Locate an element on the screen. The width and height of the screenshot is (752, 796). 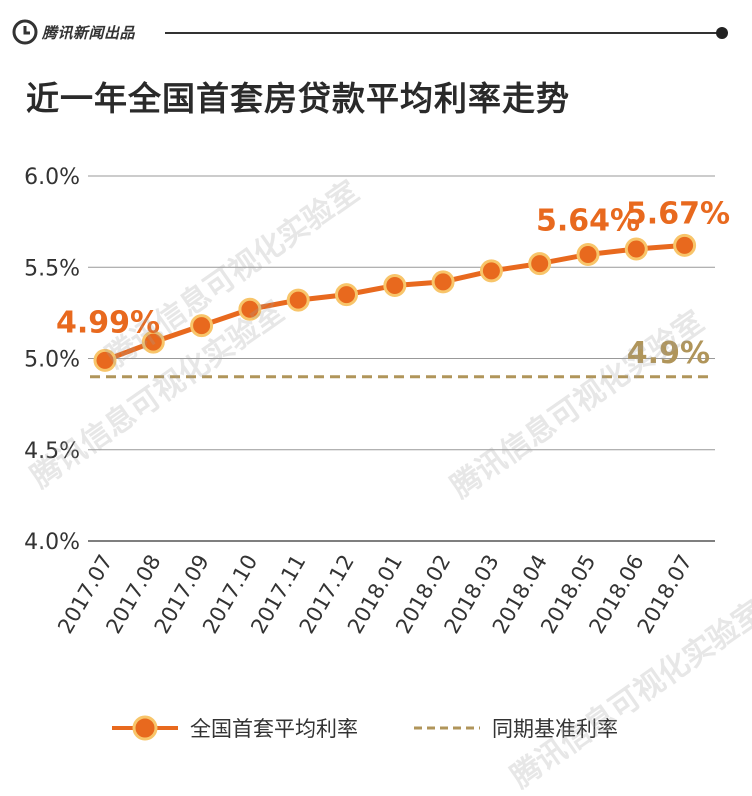
series-line-average-rate is located at coordinates (394, 302).